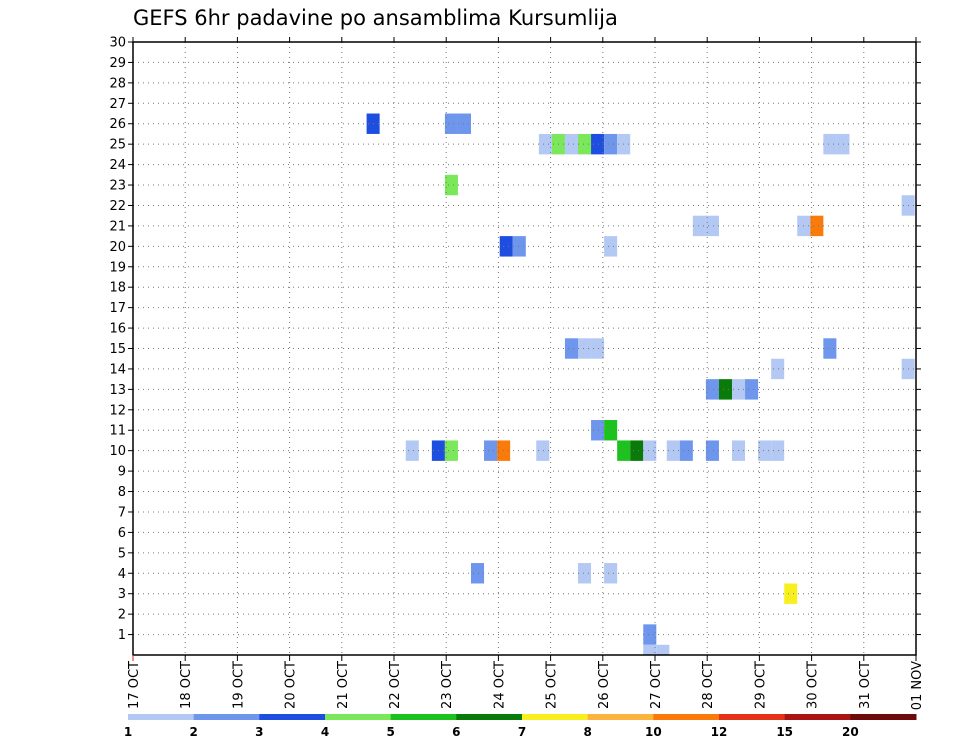 The image size is (960, 742). I want to click on x-tick-label: 21 OCT, so click(343, 685).